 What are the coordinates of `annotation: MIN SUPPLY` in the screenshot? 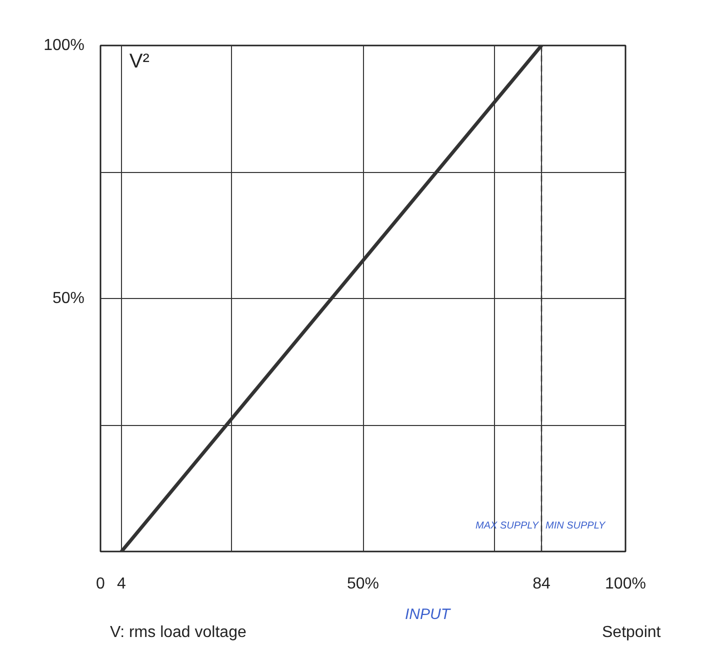 It's located at (576, 526).